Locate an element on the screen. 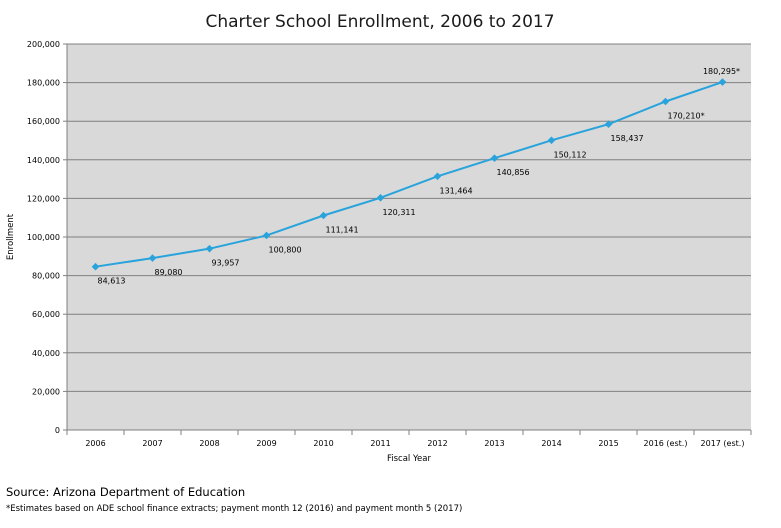  y-tick-label: 200,000 is located at coordinates (43, 44).